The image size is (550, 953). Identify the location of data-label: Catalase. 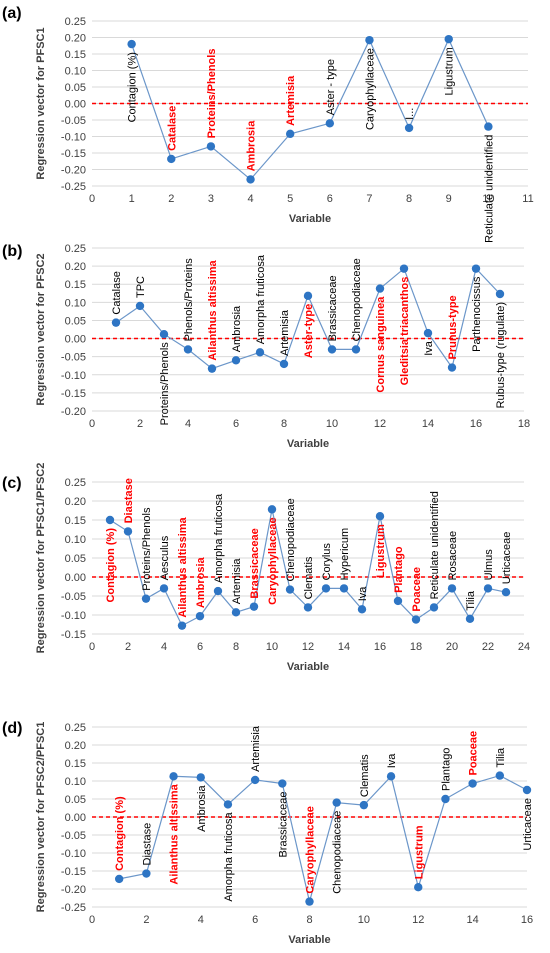
(172, 128).